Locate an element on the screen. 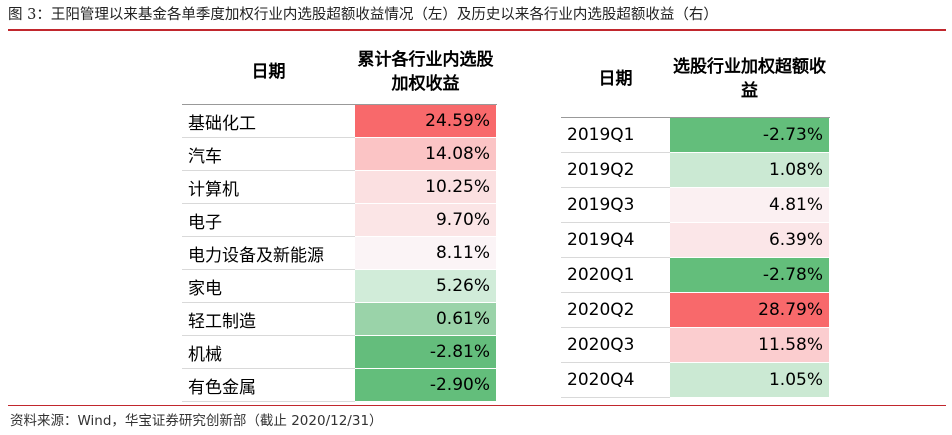 This screenshot has height=435, width=952. table-row: 电力设备及新能源 8.11% is located at coordinates (339, 253).